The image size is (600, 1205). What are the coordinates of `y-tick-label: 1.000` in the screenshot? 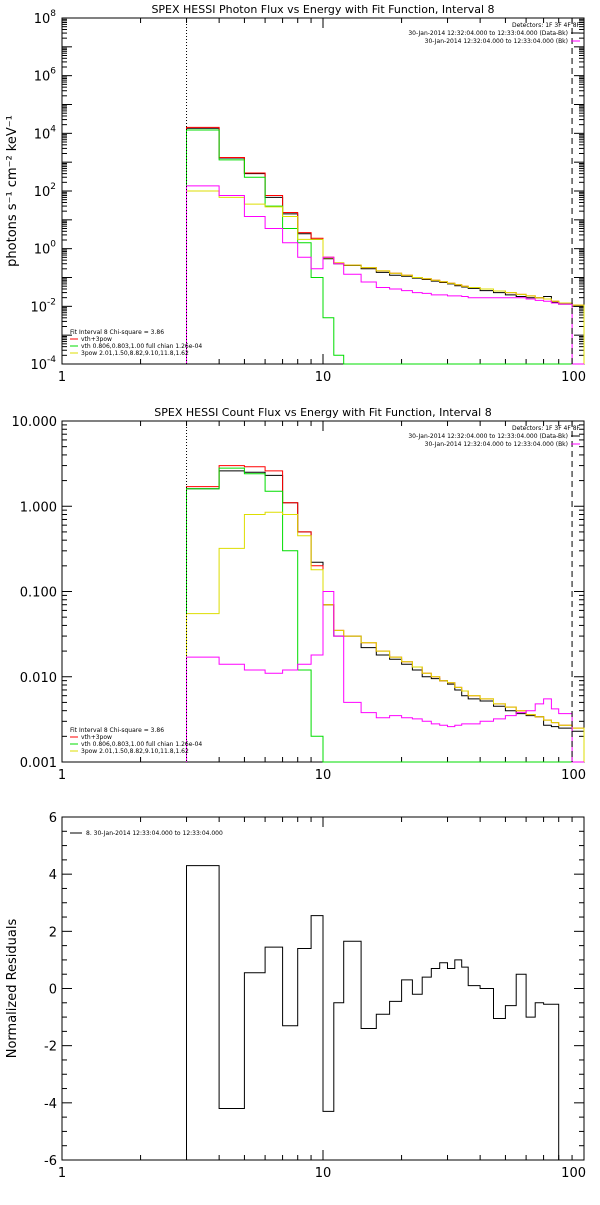 It's located at (38, 507).